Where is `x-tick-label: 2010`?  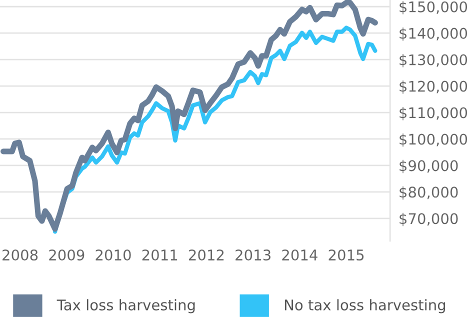 x-tick-label: 2010 is located at coordinates (113, 255).